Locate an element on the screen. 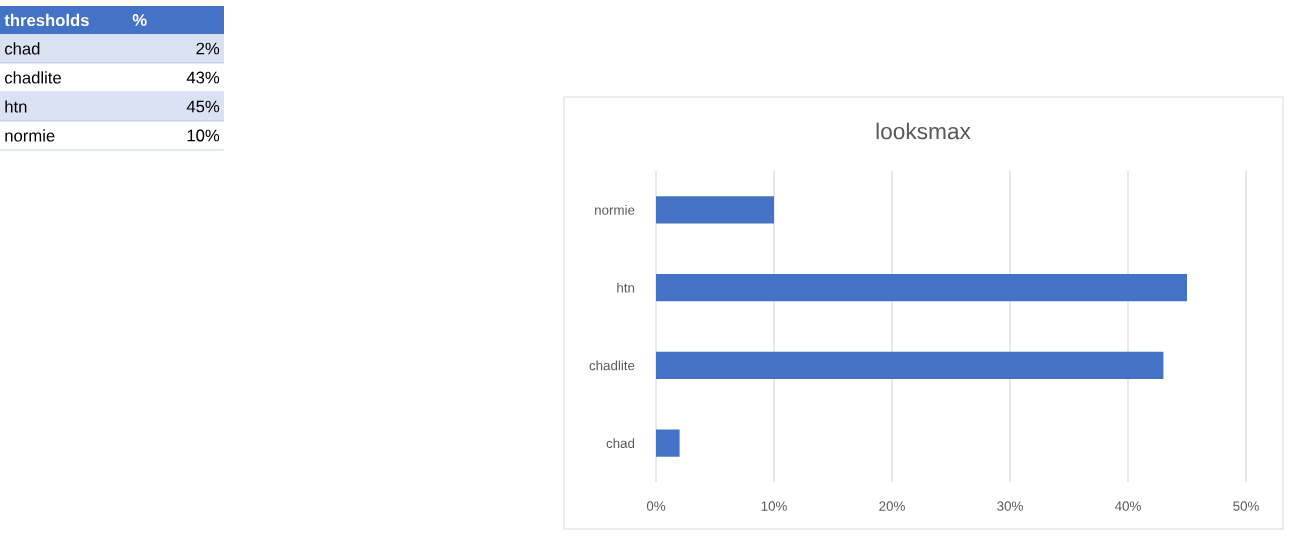 The image size is (1292, 556). y-tick-label: chad is located at coordinates (620, 443).